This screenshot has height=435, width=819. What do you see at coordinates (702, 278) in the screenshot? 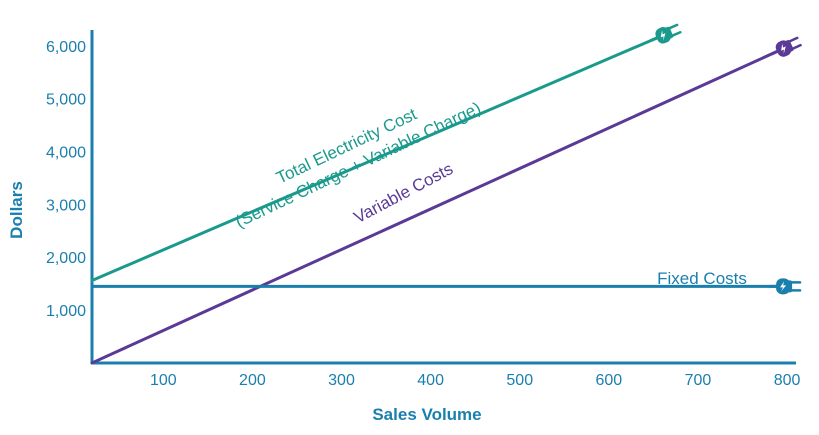
I see `series-label-fixed-costs: Fixed Costs` at bounding box center [702, 278].